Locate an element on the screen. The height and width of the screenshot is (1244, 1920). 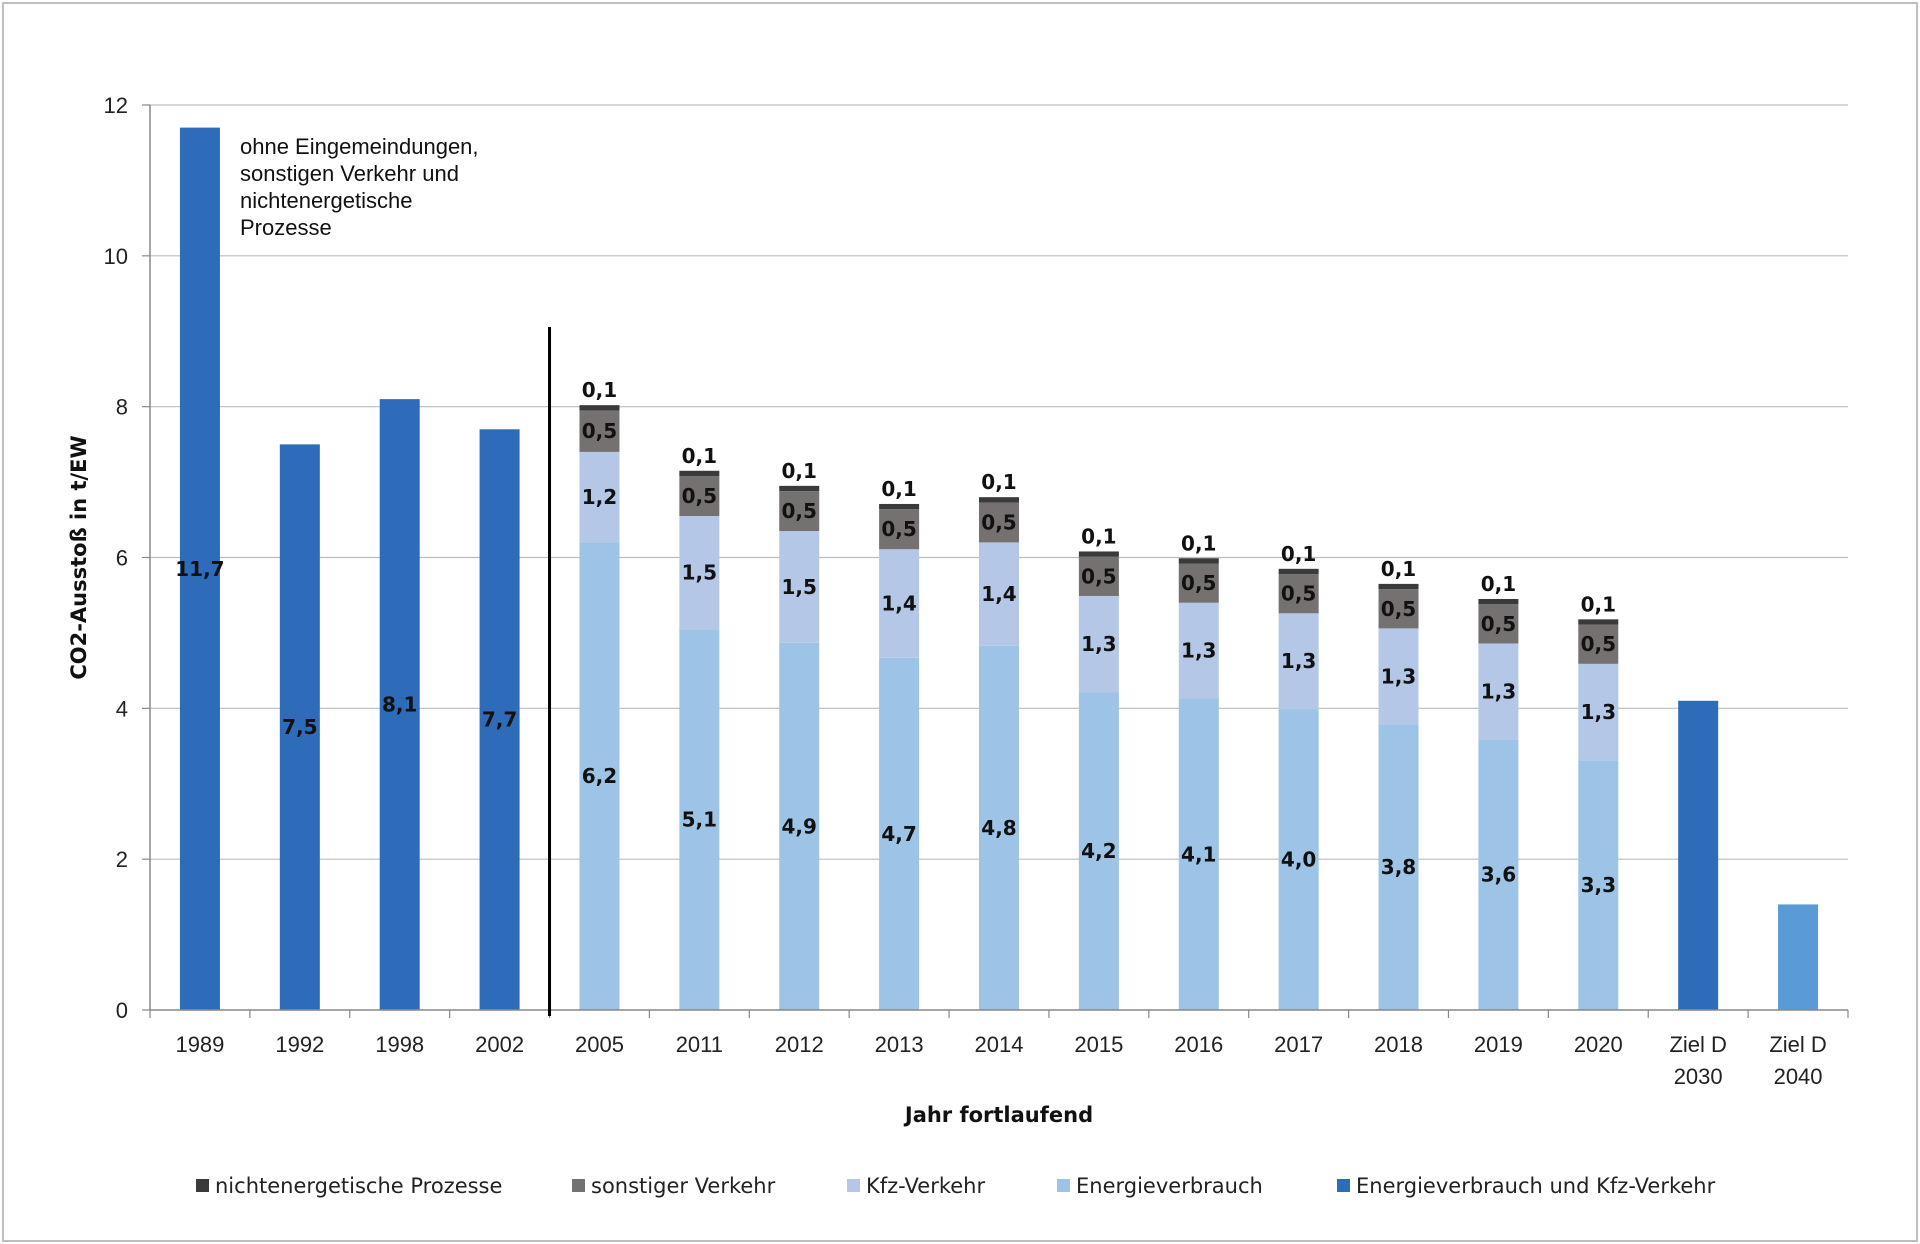
y-tick-label: 12 is located at coordinates (116, 105).